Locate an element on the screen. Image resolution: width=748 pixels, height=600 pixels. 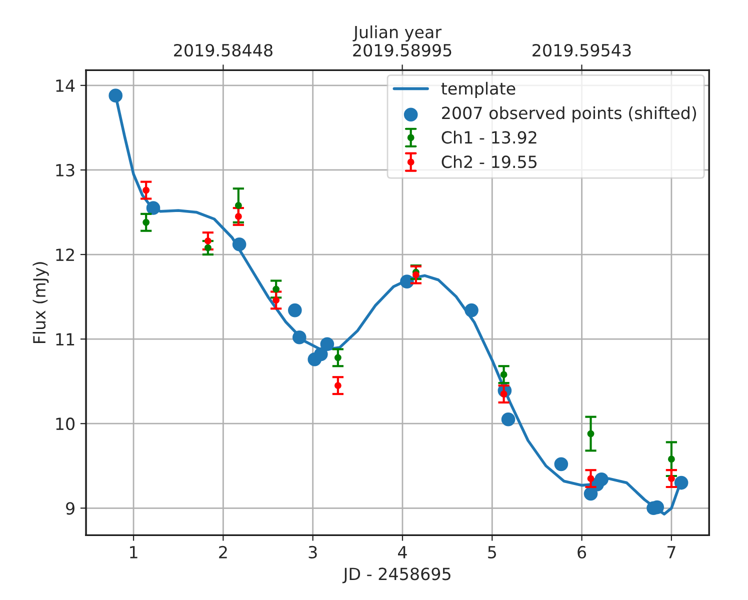
x-tick-label: 5 is located at coordinates (492, 552).